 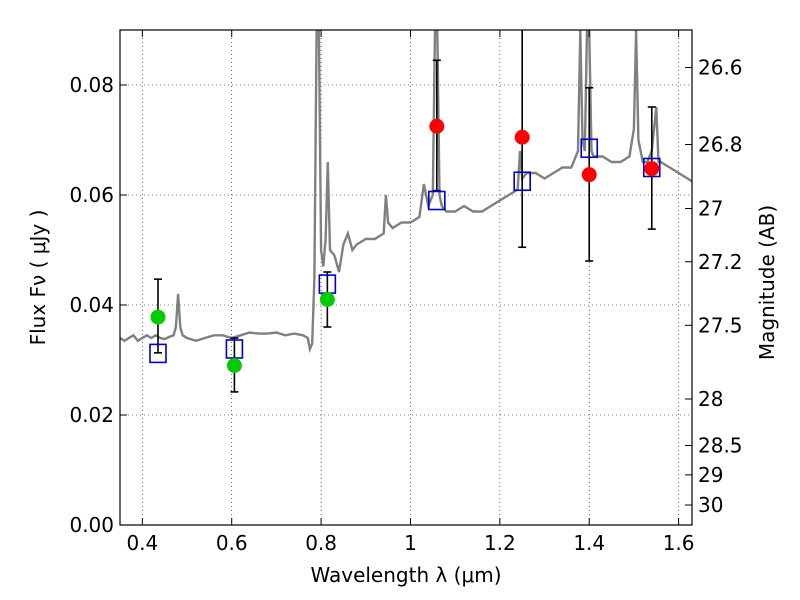 What do you see at coordinates (38, 278) in the screenshot?
I see `y-axis-label: Flux Fν ( μJy )` at bounding box center [38, 278].